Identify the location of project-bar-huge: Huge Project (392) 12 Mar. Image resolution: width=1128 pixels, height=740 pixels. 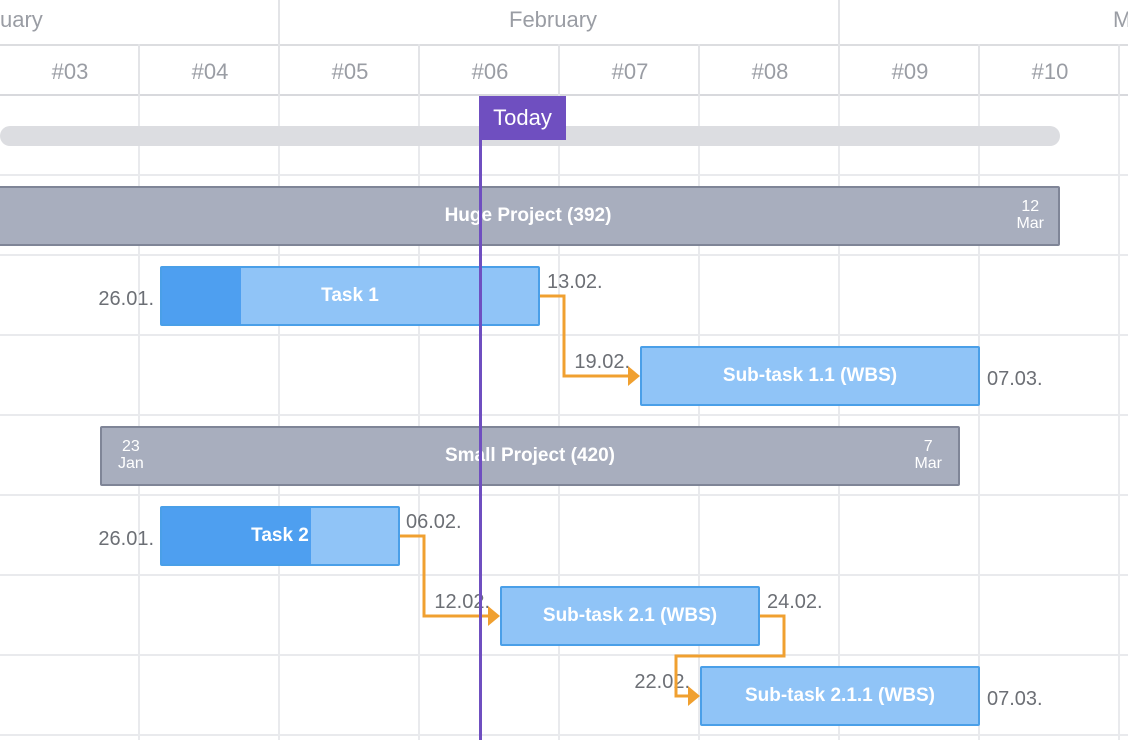
(530, 216).